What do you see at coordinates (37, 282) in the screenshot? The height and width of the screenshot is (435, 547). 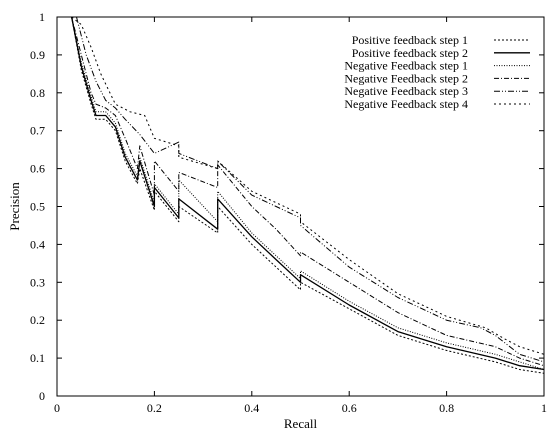 I see `y-tick-label: 0.3` at bounding box center [37, 282].